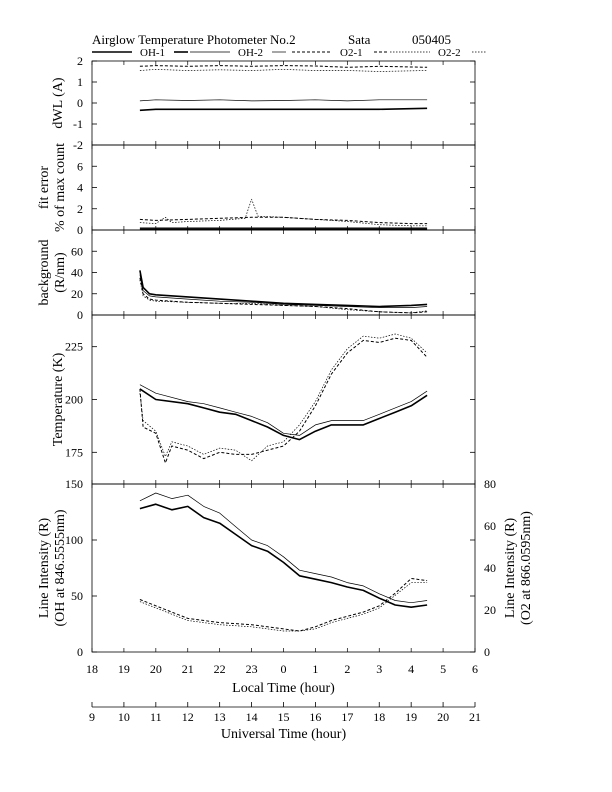  Describe the element at coordinates (379, 717) in the screenshot. I see `xtick-universal-label-9: 18` at that location.